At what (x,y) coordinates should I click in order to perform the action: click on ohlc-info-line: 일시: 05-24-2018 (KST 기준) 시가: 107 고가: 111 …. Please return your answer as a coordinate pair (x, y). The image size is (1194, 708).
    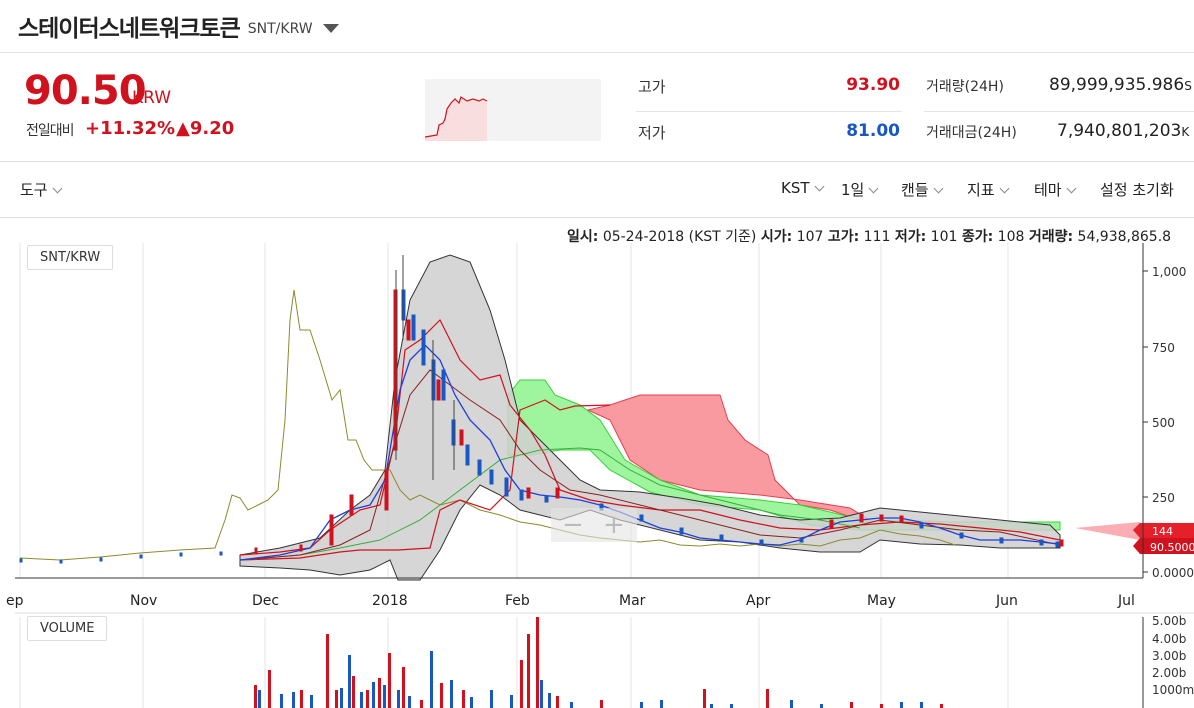
    Looking at the image, I should click on (869, 237).